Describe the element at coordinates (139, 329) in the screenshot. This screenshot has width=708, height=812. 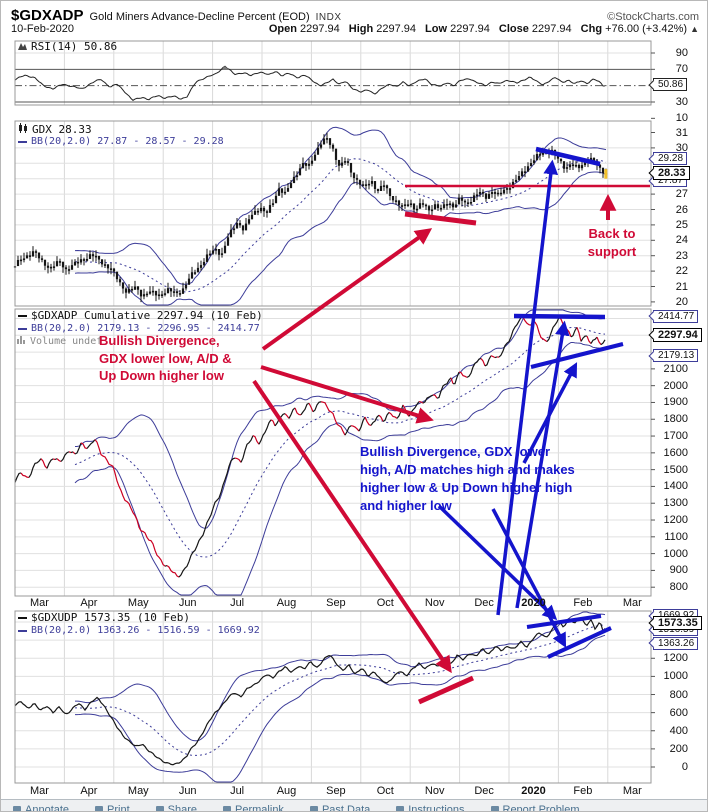
I see `cumulative-bb-label: BB(20,2.0) 2179.13 - 2296.95 - 2414.77` at that location.